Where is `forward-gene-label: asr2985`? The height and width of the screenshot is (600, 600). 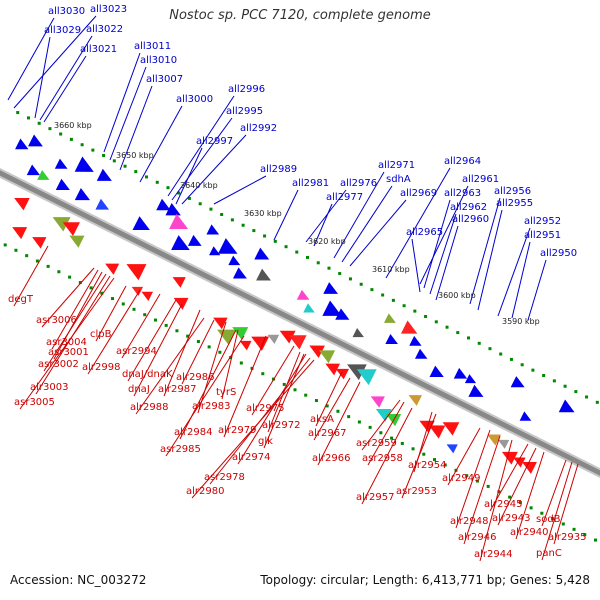
forward-gene-label: asr2985 is located at coordinates (180, 449).